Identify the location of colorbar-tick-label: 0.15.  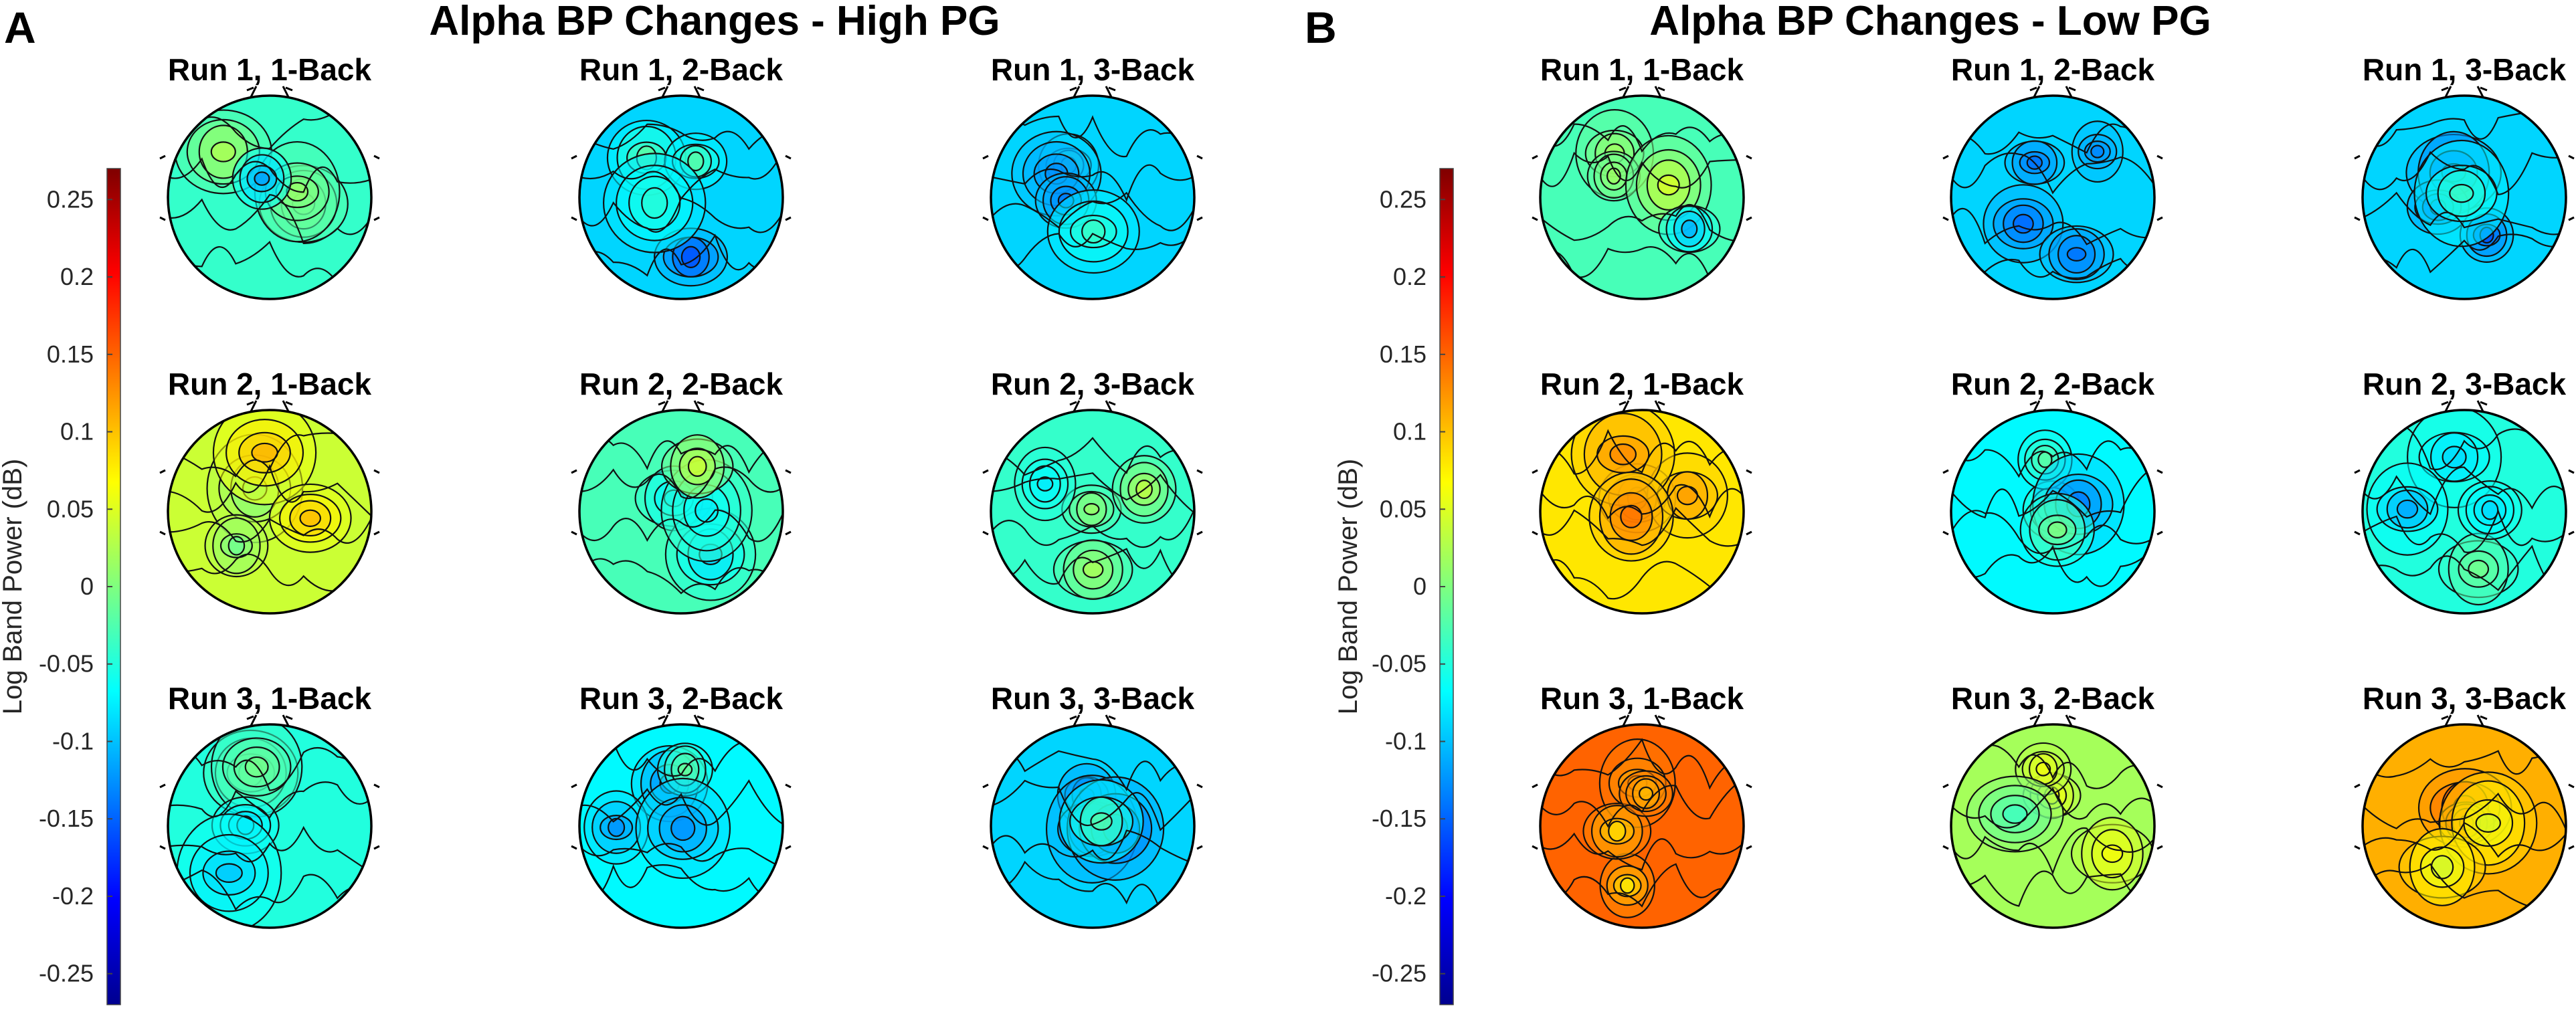
(1404, 354).